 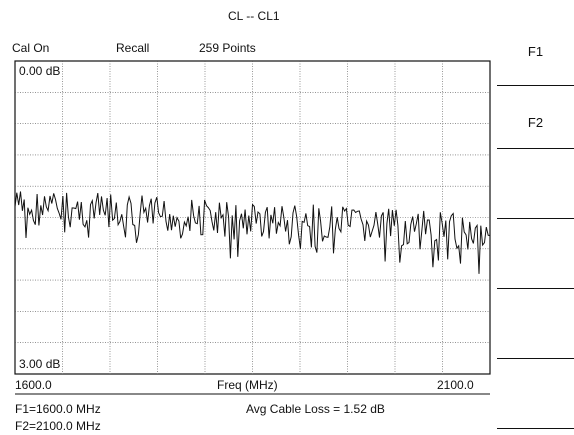 I want to click on points-label: 259 Points, so click(x=227, y=48).